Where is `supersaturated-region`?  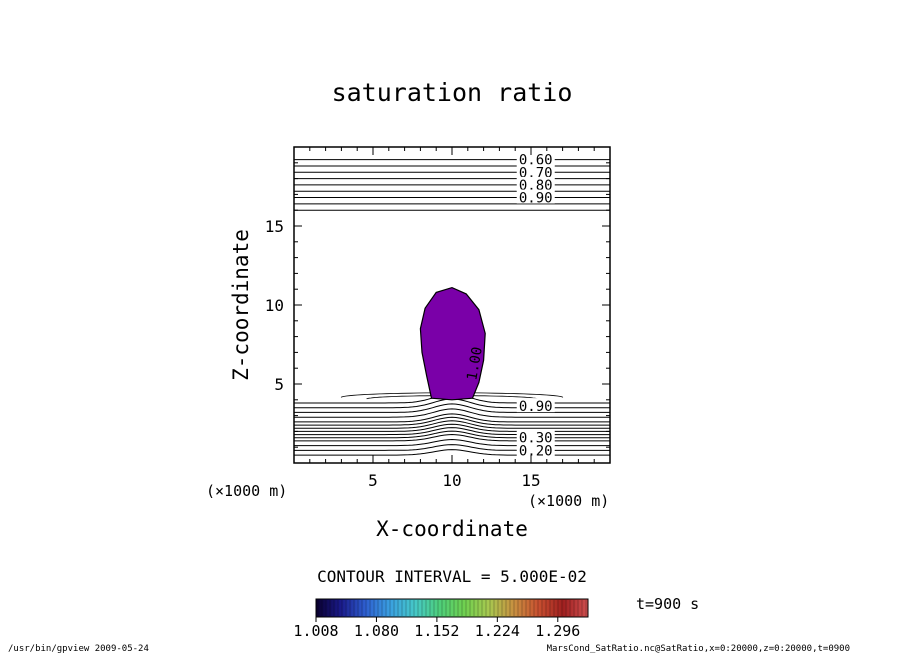
supersaturated-region is located at coordinates (452, 343).